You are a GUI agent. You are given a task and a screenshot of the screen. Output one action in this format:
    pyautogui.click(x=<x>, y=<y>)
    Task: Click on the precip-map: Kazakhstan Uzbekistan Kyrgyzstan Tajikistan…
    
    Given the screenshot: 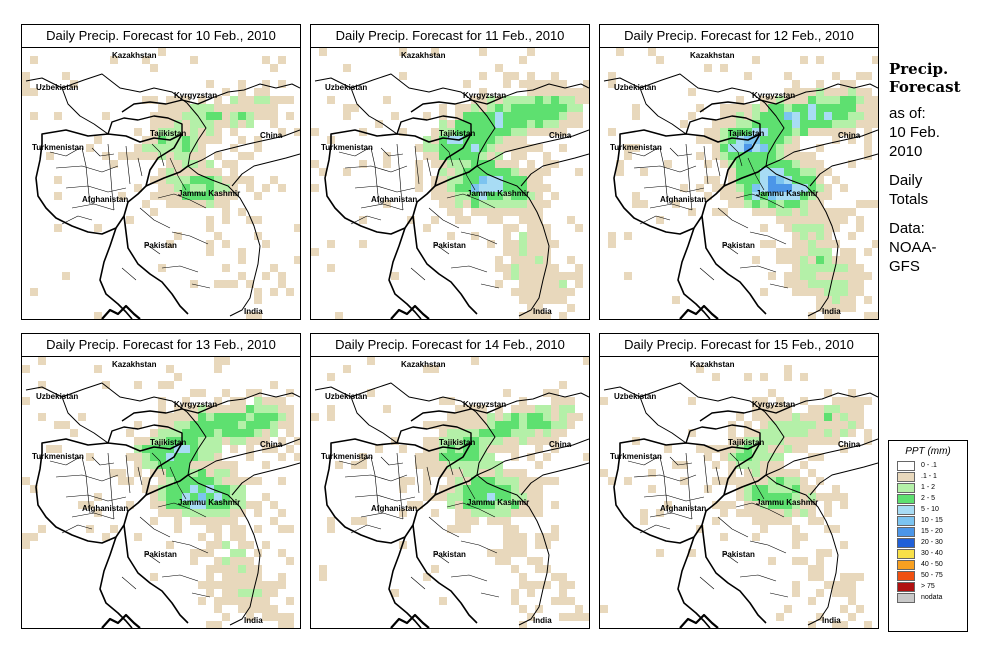 What is the action you would take?
    pyautogui.click(x=161, y=492)
    